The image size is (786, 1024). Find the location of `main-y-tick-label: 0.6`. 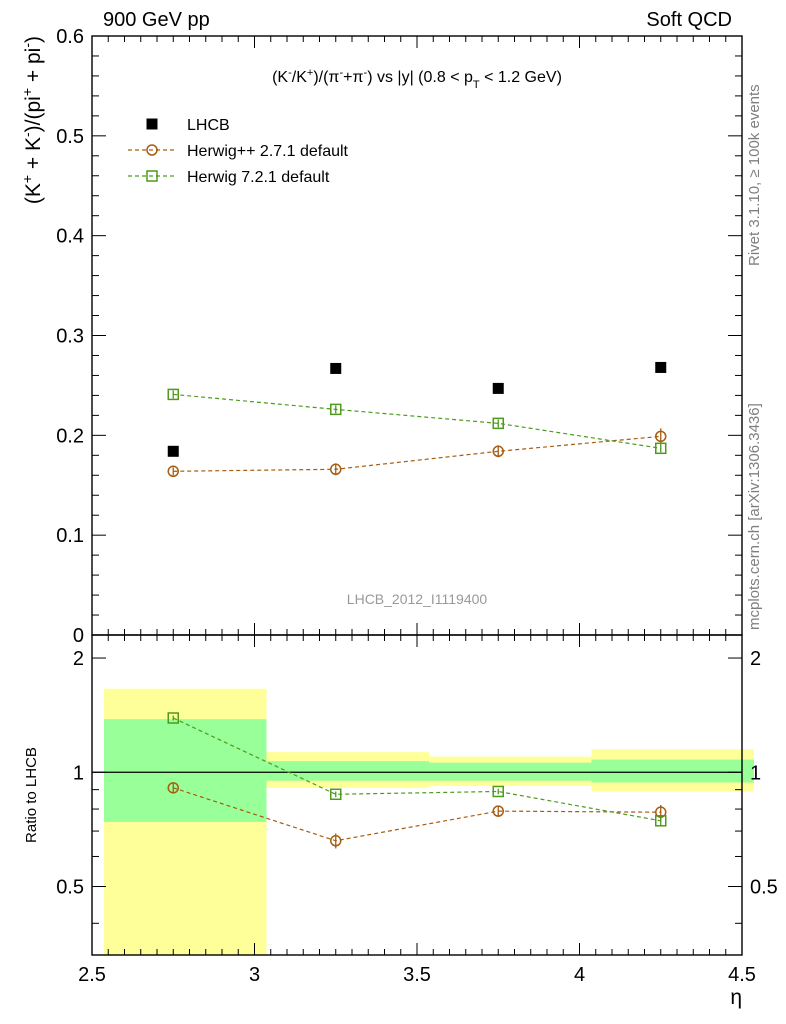

main-y-tick-label: 0.6 is located at coordinates (70, 37).